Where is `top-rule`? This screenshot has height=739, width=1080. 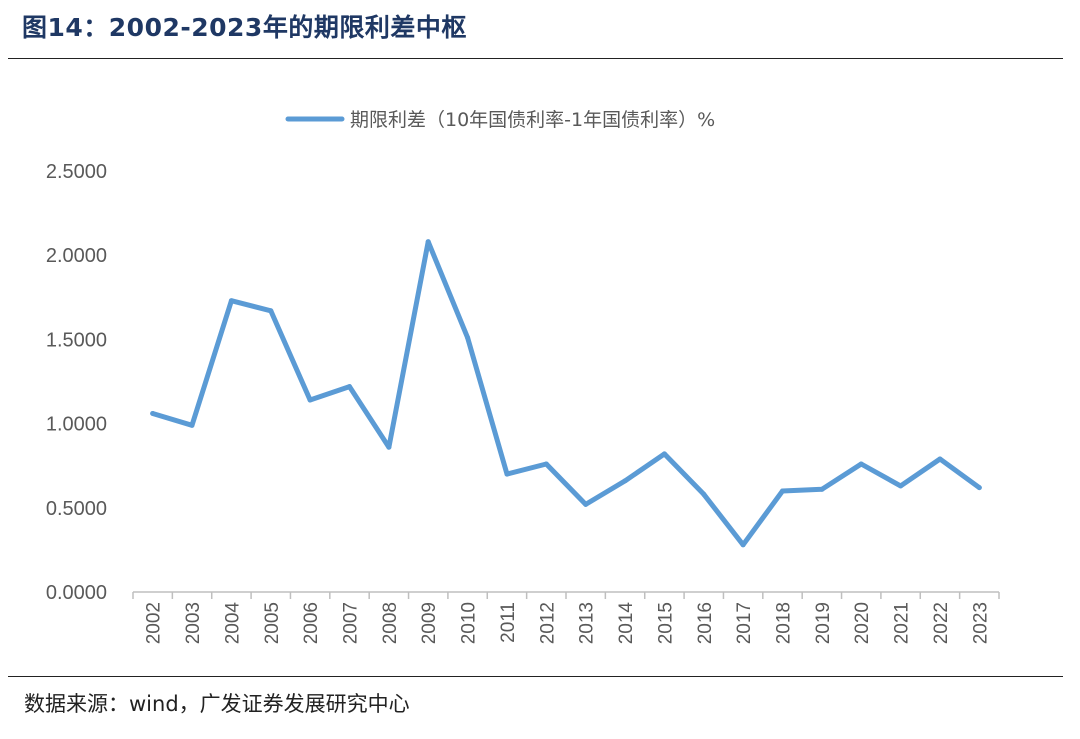 top-rule is located at coordinates (535, 58).